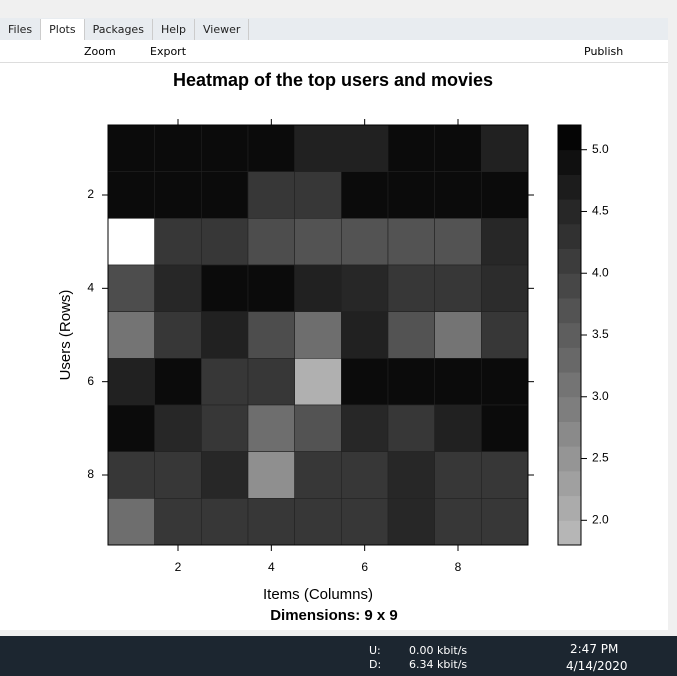 The height and width of the screenshot is (676, 677). Describe the element at coordinates (168, 51) in the screenshot. I see `export-button: Export` at that location.